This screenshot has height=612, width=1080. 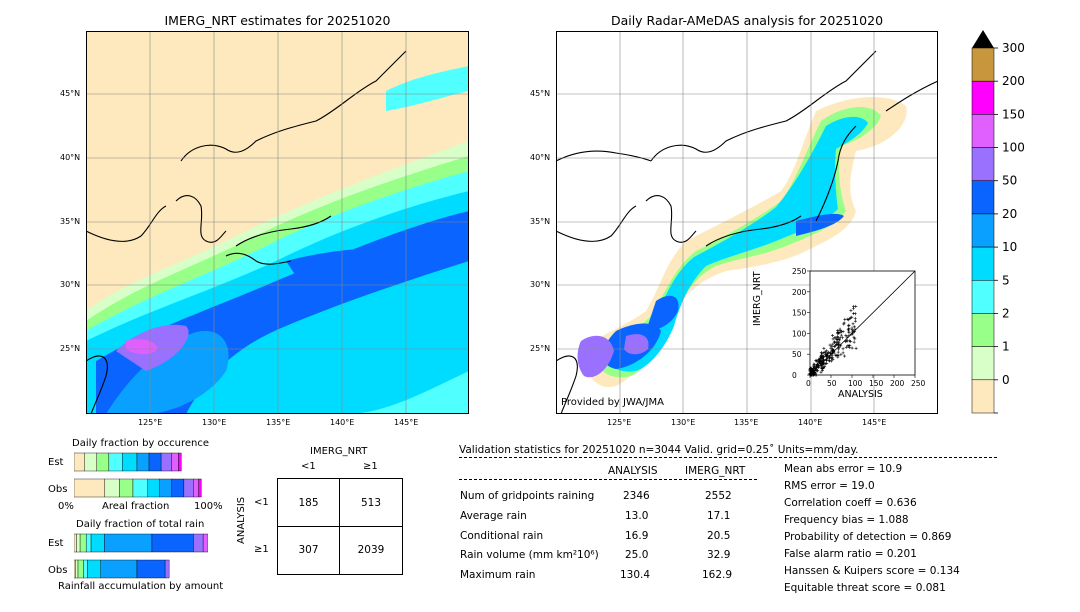 What do you see at coordinates (612, 402) in the screenshot?
I see `data-credit: Provided by JWA/JMA` at bounding box center [612, 402].